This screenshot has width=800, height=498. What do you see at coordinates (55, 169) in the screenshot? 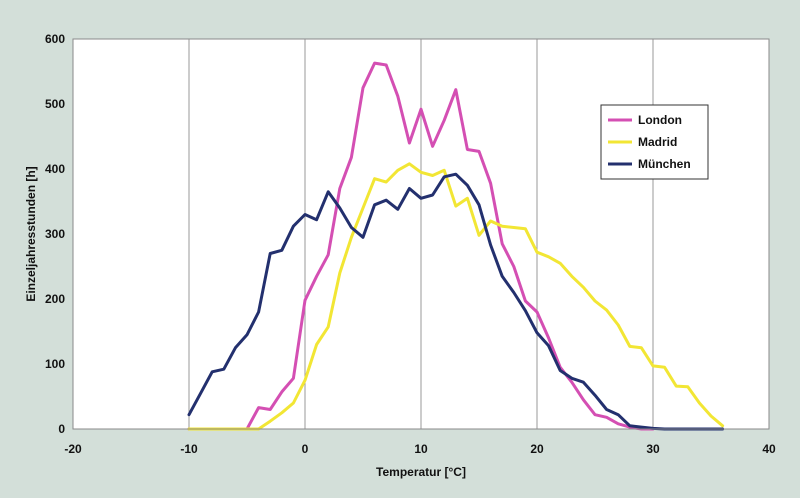
I see `y-tick-label: 400` at bounding box center [55, 169].